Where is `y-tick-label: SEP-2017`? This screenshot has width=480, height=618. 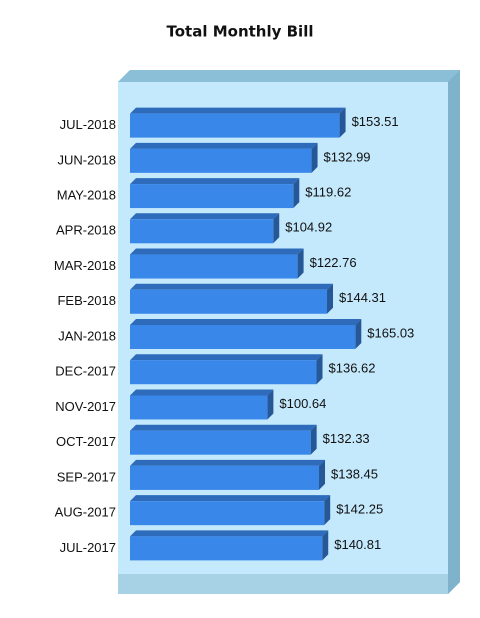
y-tick-label: SEP-2017 is located at coordinates (86, 476).